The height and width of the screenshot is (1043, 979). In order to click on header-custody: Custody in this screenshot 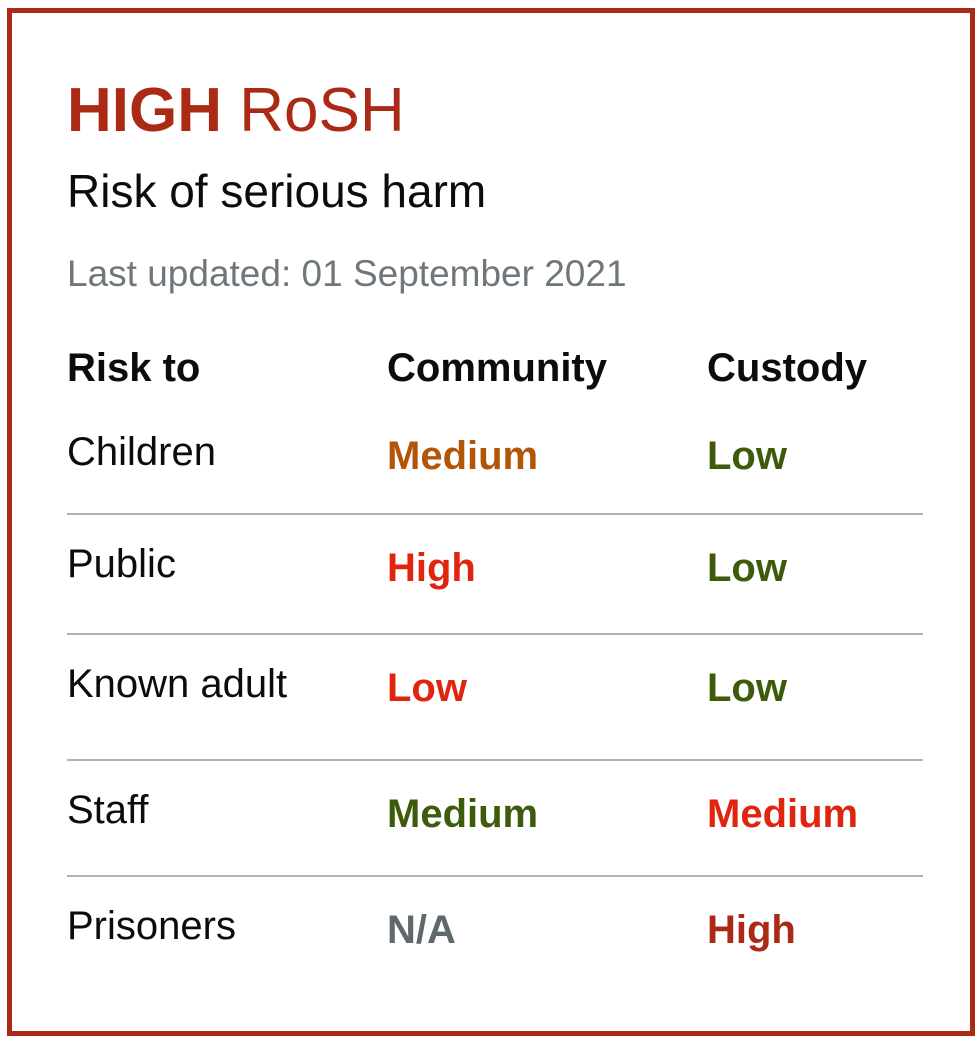, I will do `click(787, 368)`.